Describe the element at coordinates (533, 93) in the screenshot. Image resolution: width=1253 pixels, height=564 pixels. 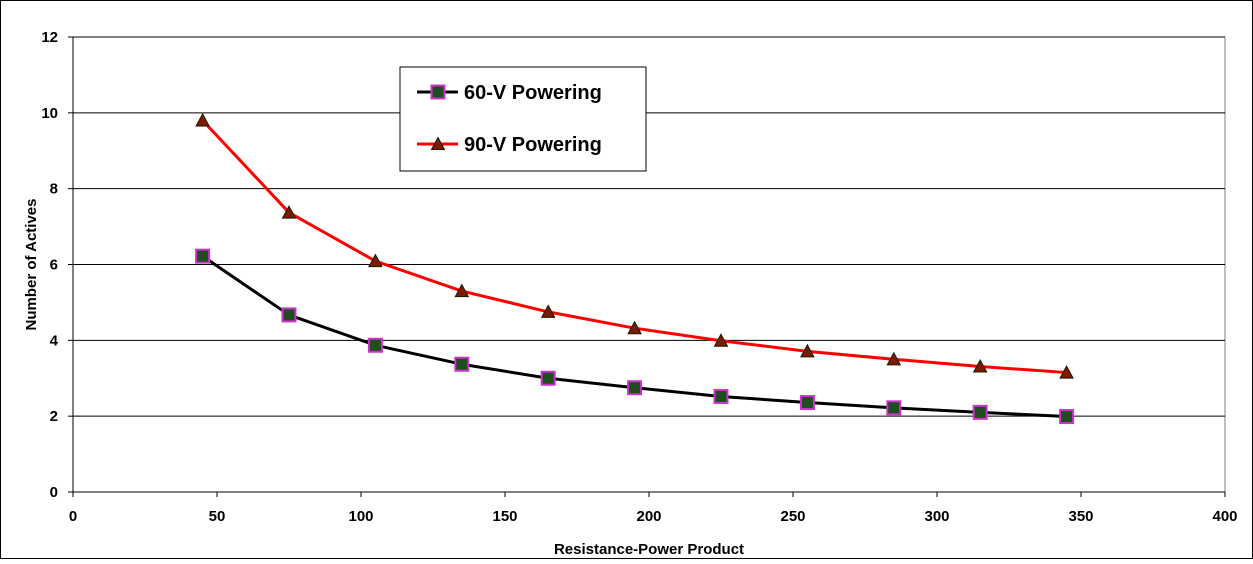
I see `legend-label-0: 60-V Powering` at that location.